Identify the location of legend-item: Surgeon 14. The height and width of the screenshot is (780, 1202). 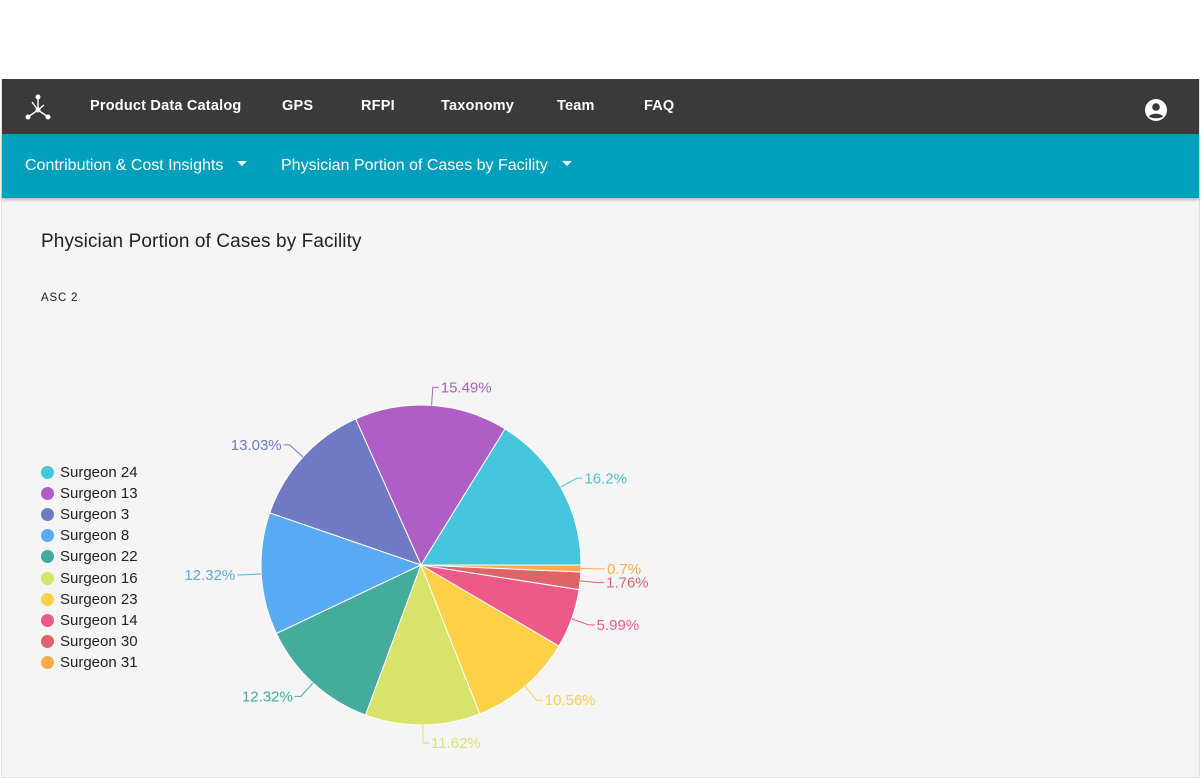
(89, 620).